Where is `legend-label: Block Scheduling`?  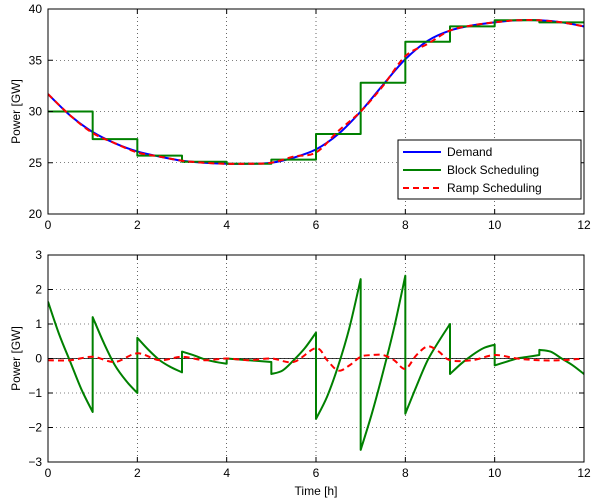
legend-label: Block Scheduling is located at coordinates (493, 170).